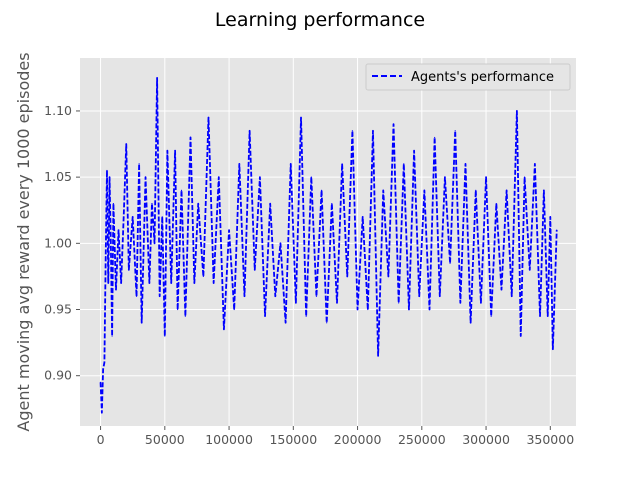 The height and width of the screenshot is (480, 640). What do you see at coordinates (482, 77) in the screenshot?
I see `legend-label: Agents's performance` at bounding box center [482, 77].